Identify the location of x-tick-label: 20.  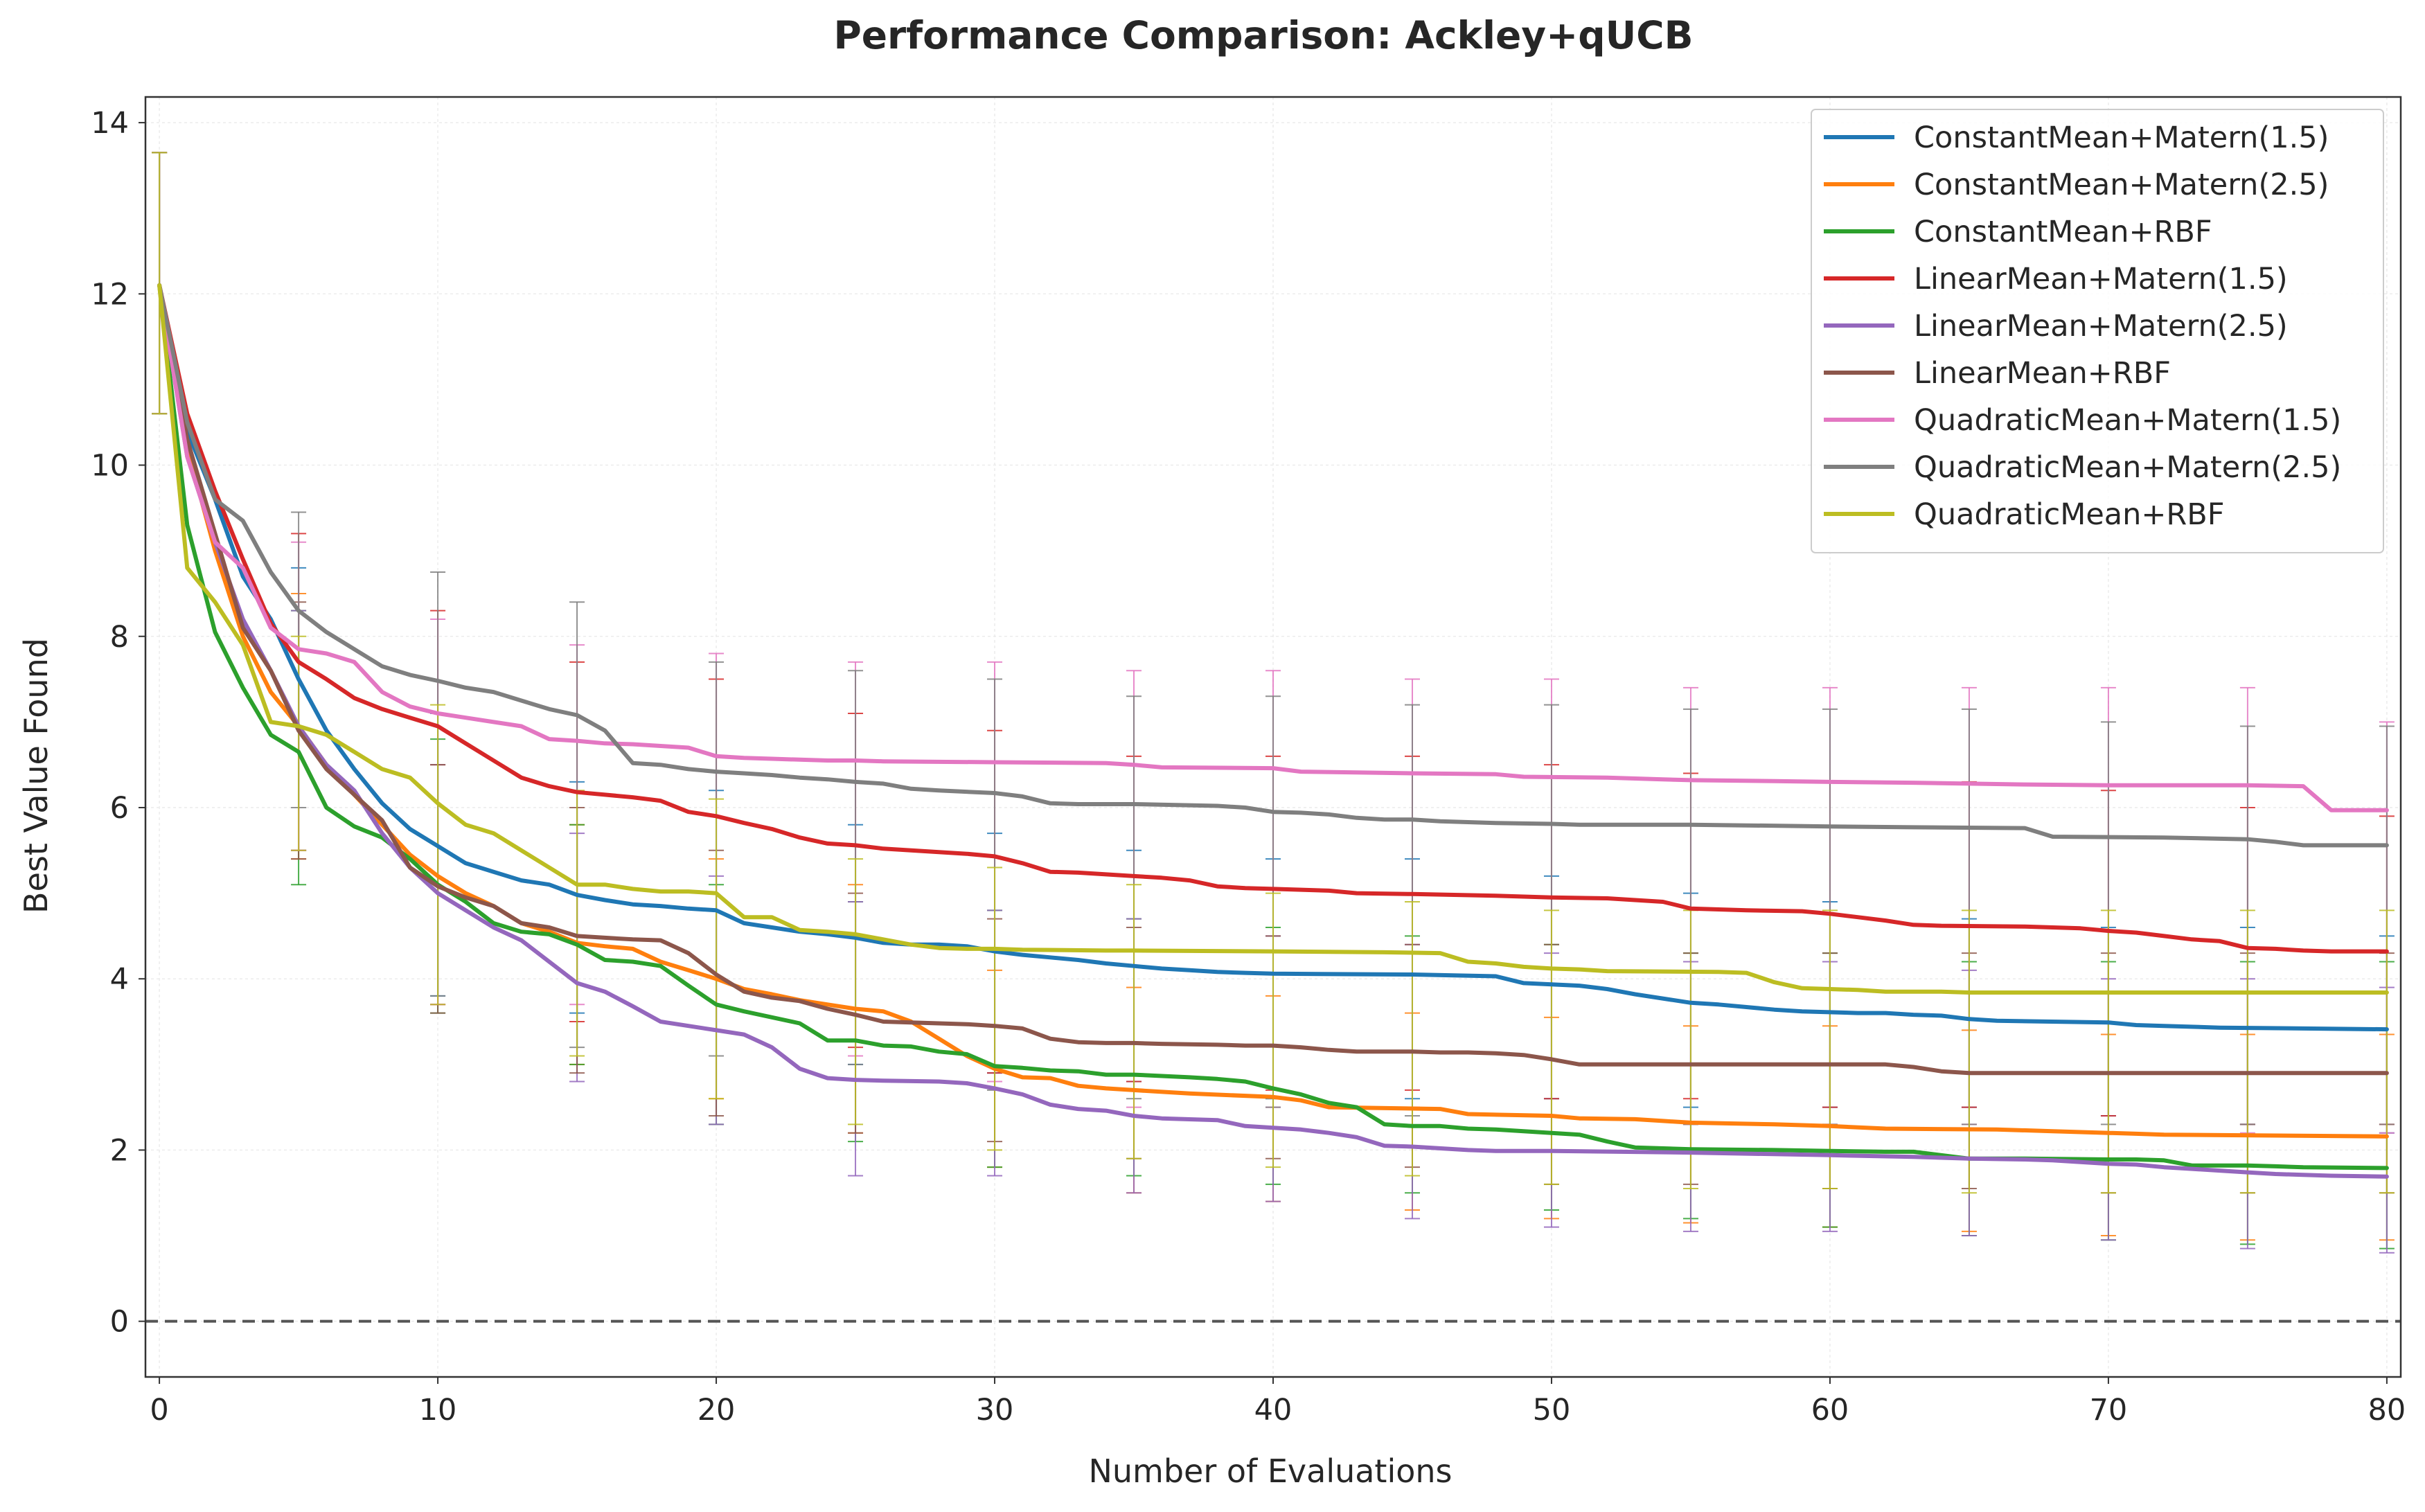
(717, 1410).